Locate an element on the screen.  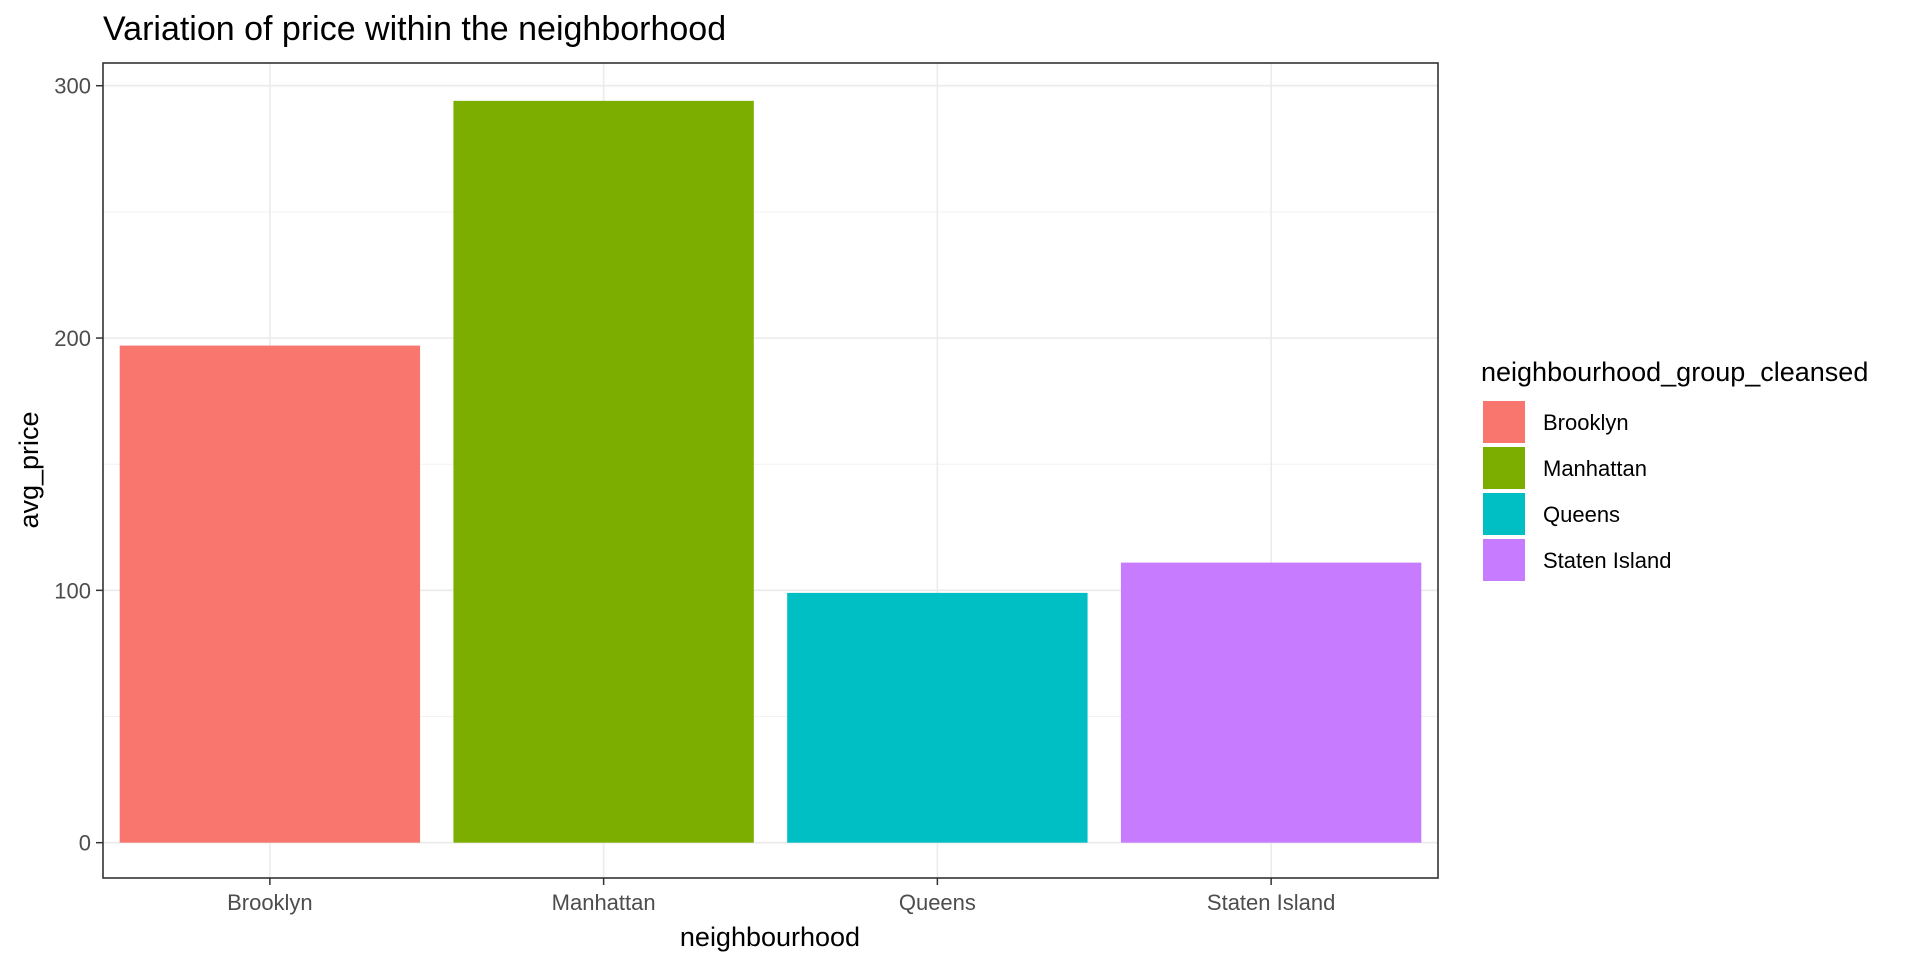
legend-label: Staten Island is located at coordinates (1607, 560).